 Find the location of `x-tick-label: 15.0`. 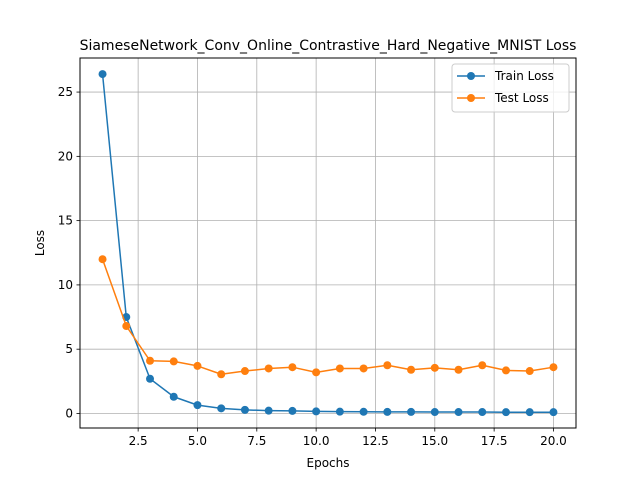

x-tick-label: 15.0 is located at coordinates (434, 441).